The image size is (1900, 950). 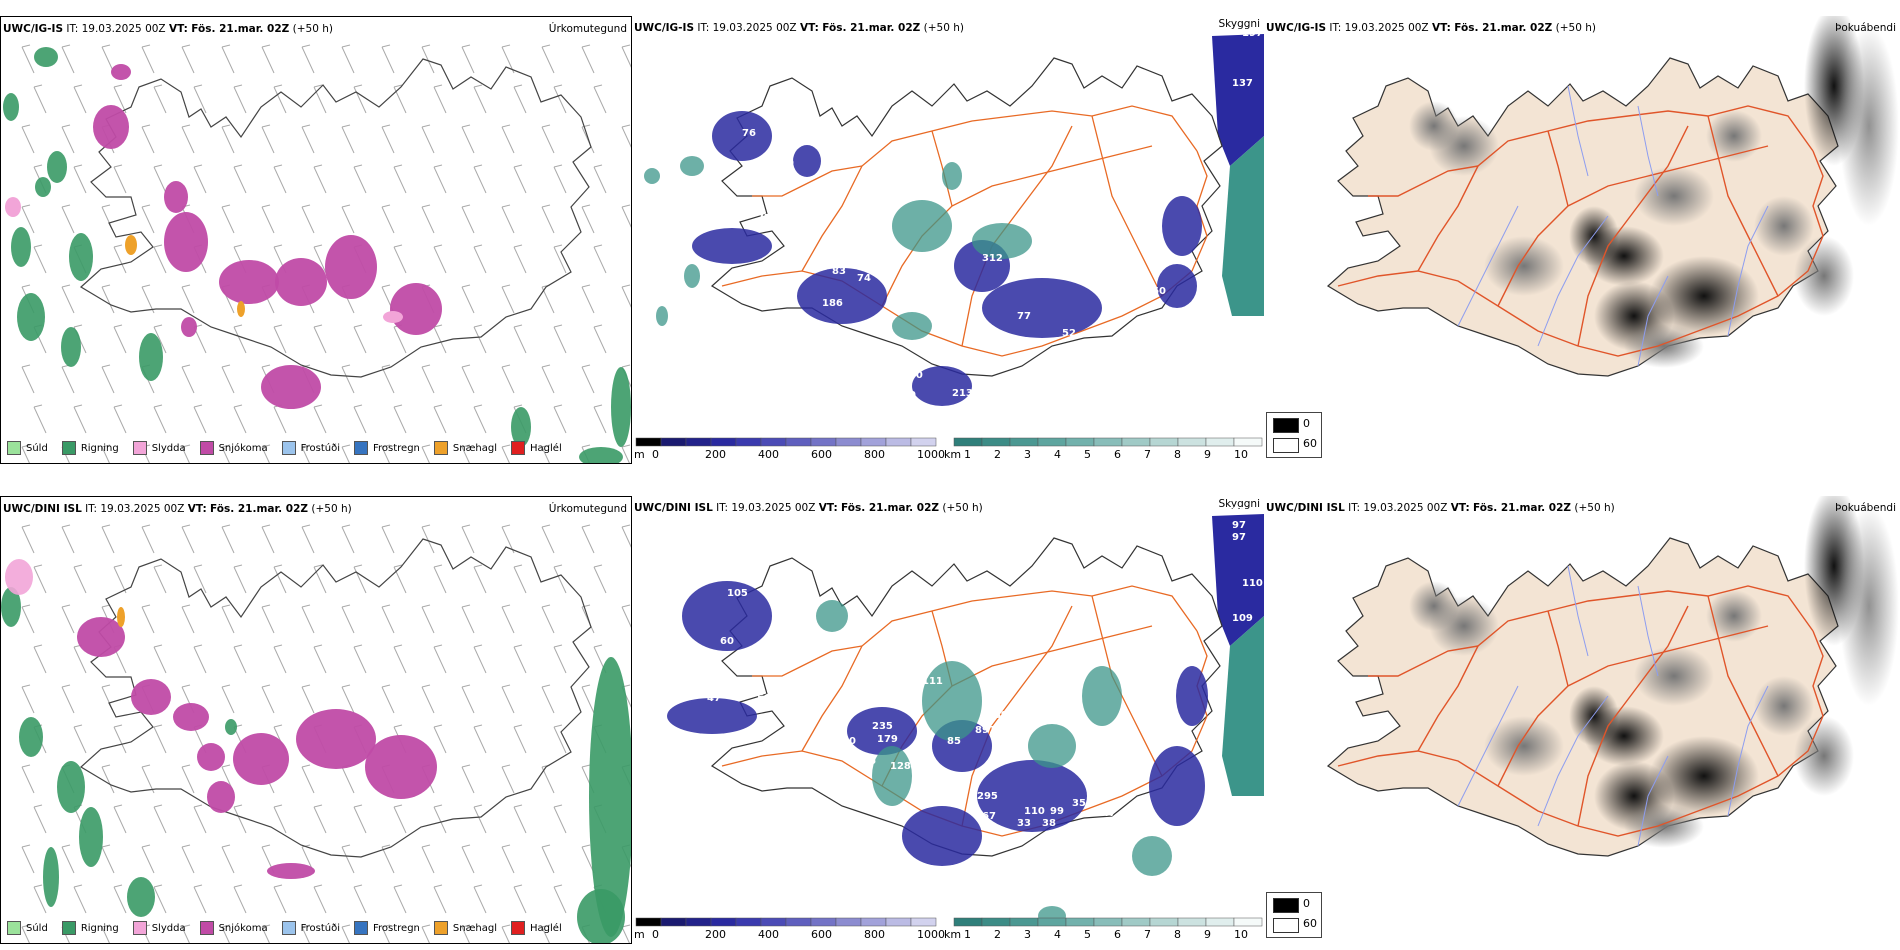 I want to click on legend-item: Rigning, so click(x=90, y=928).